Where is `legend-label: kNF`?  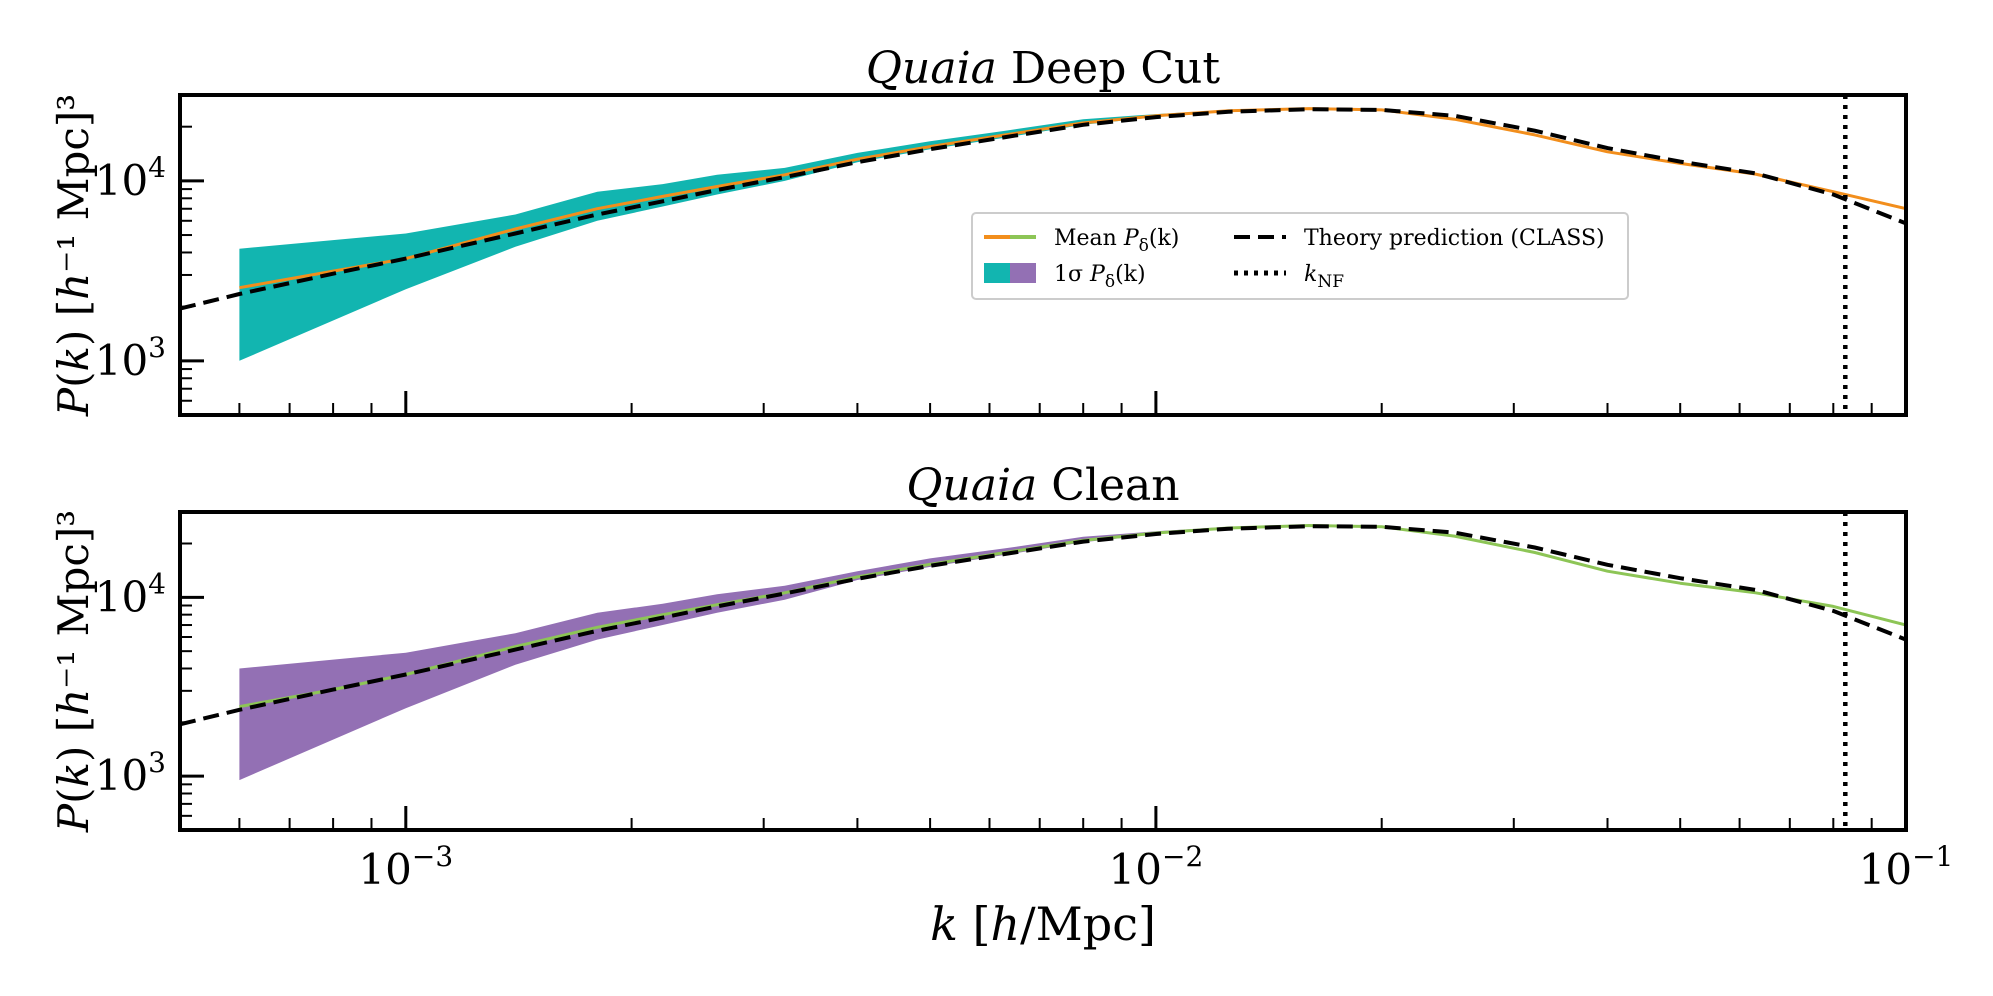 legend-label: kNF is located at coordinates (1324, 277).